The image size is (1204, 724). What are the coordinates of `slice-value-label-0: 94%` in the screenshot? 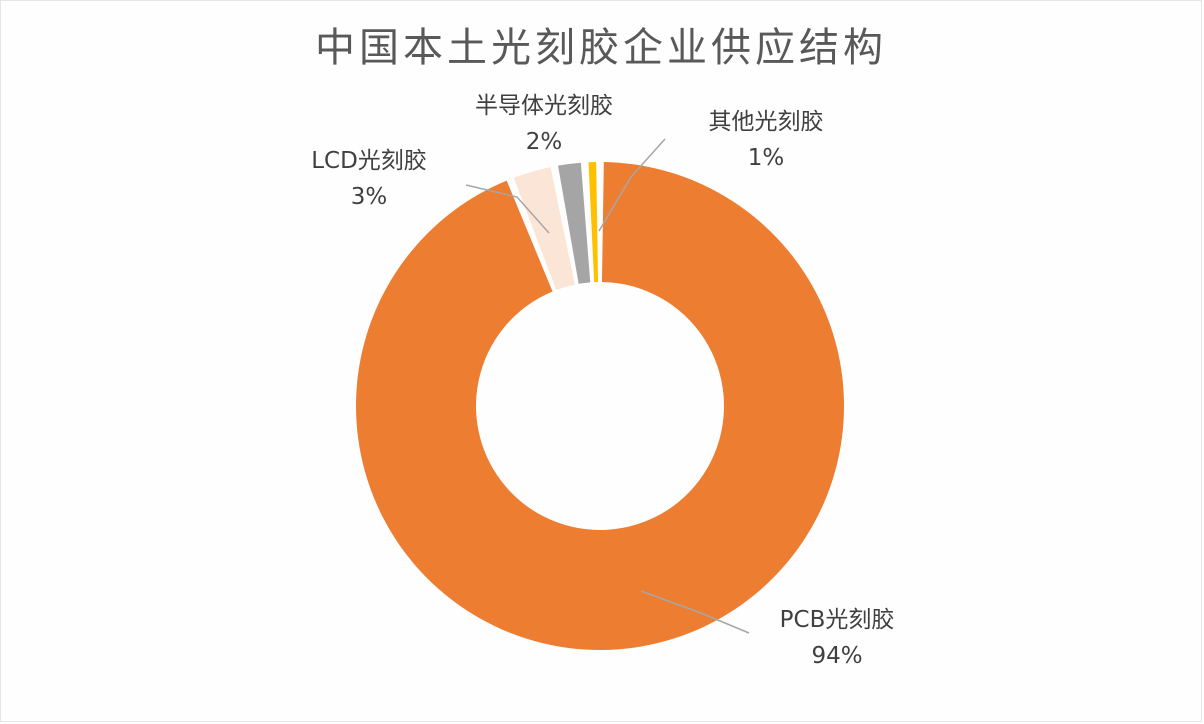 It's located at (836, 656).